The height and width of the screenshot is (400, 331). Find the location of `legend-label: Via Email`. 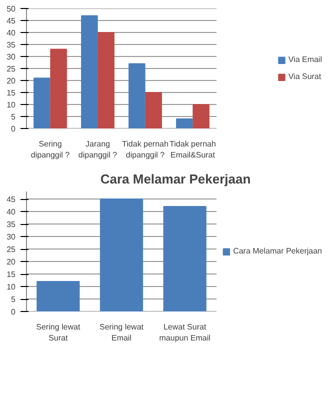

legend-label: Via Email is located at coordinates (305, 59).